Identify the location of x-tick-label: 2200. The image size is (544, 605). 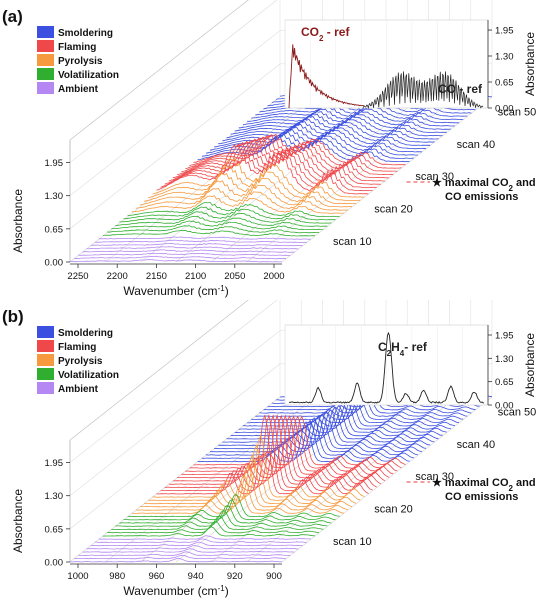
(117, 276).